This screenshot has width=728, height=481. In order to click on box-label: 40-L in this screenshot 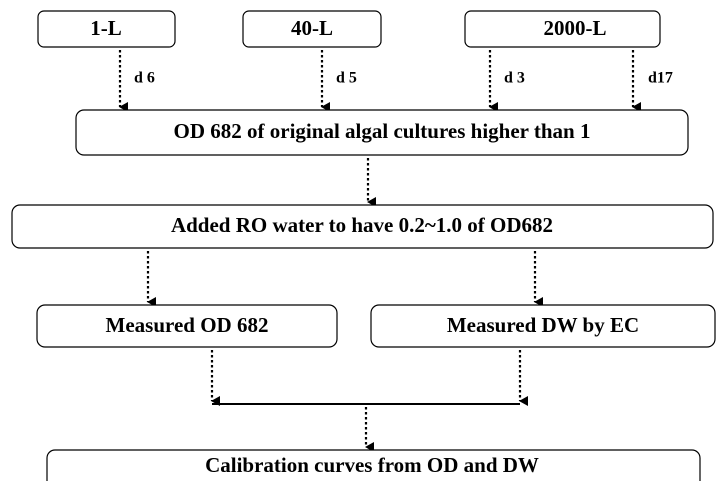, I will do `click(312, 28)`.